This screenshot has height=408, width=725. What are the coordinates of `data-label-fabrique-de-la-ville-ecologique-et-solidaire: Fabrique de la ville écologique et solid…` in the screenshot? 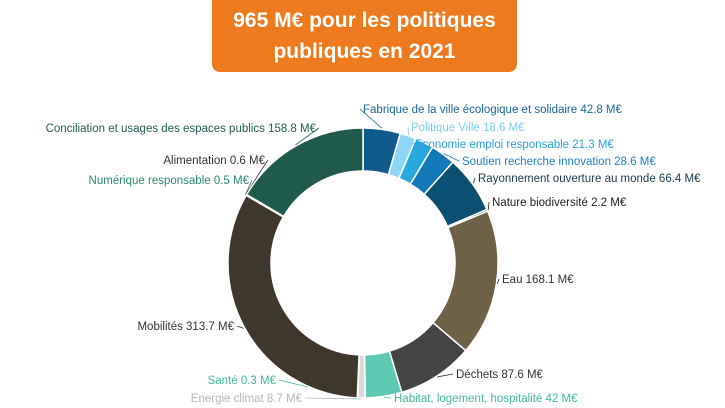 It's located at (493, 110).